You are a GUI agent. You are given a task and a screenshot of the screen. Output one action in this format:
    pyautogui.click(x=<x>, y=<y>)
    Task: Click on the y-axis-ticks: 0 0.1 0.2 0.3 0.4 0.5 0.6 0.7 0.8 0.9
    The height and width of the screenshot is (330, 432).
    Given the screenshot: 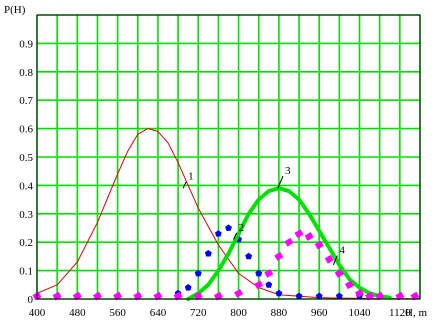 What is the action you would take?
    pyautogui.click(x=26, y=172)
    